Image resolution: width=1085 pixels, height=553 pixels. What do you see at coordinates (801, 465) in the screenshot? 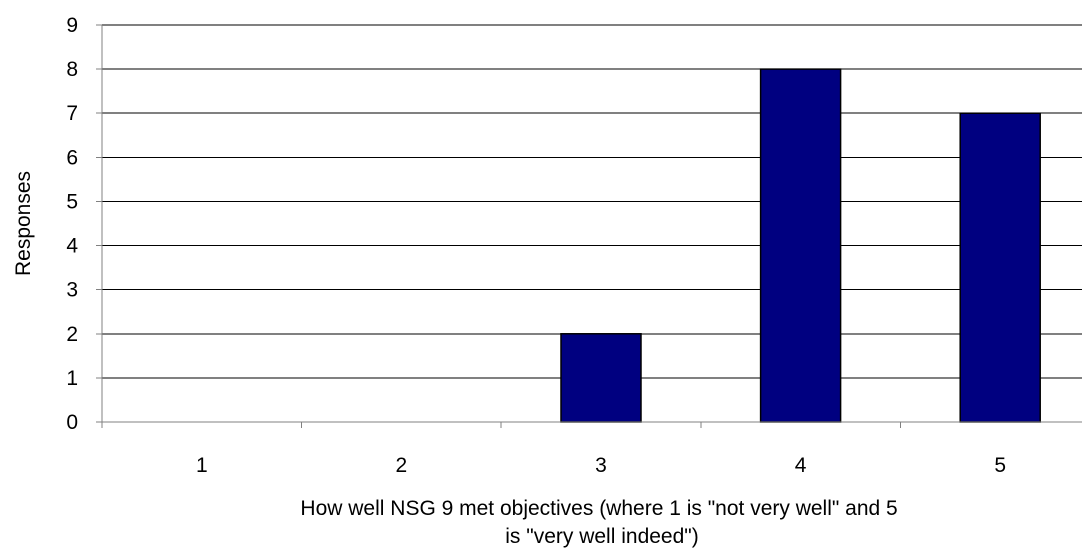
I see `x-tick-label: 4` at bounding box center [801, 465].